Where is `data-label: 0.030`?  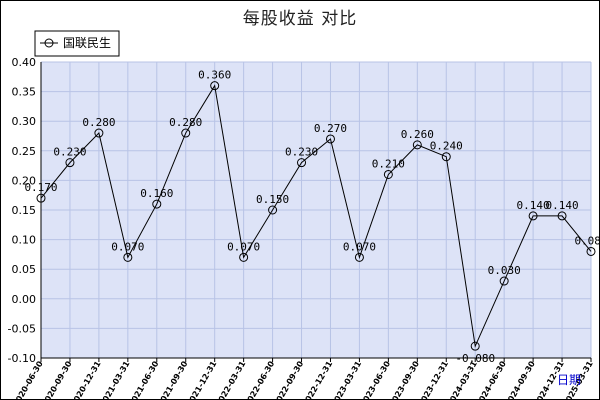 data-label: 0.030 is located at coordinates (504, 270).